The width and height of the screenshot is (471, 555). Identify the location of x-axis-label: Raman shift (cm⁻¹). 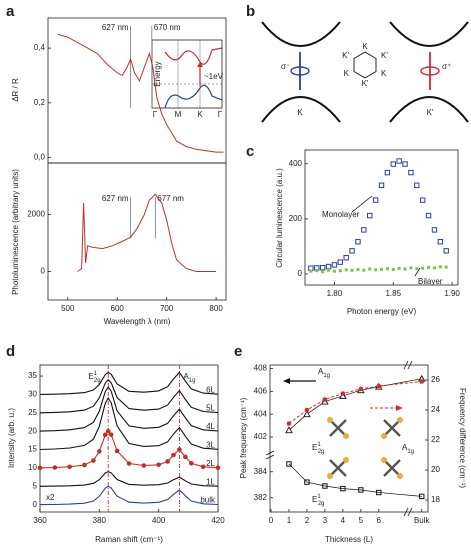
(129, 539).